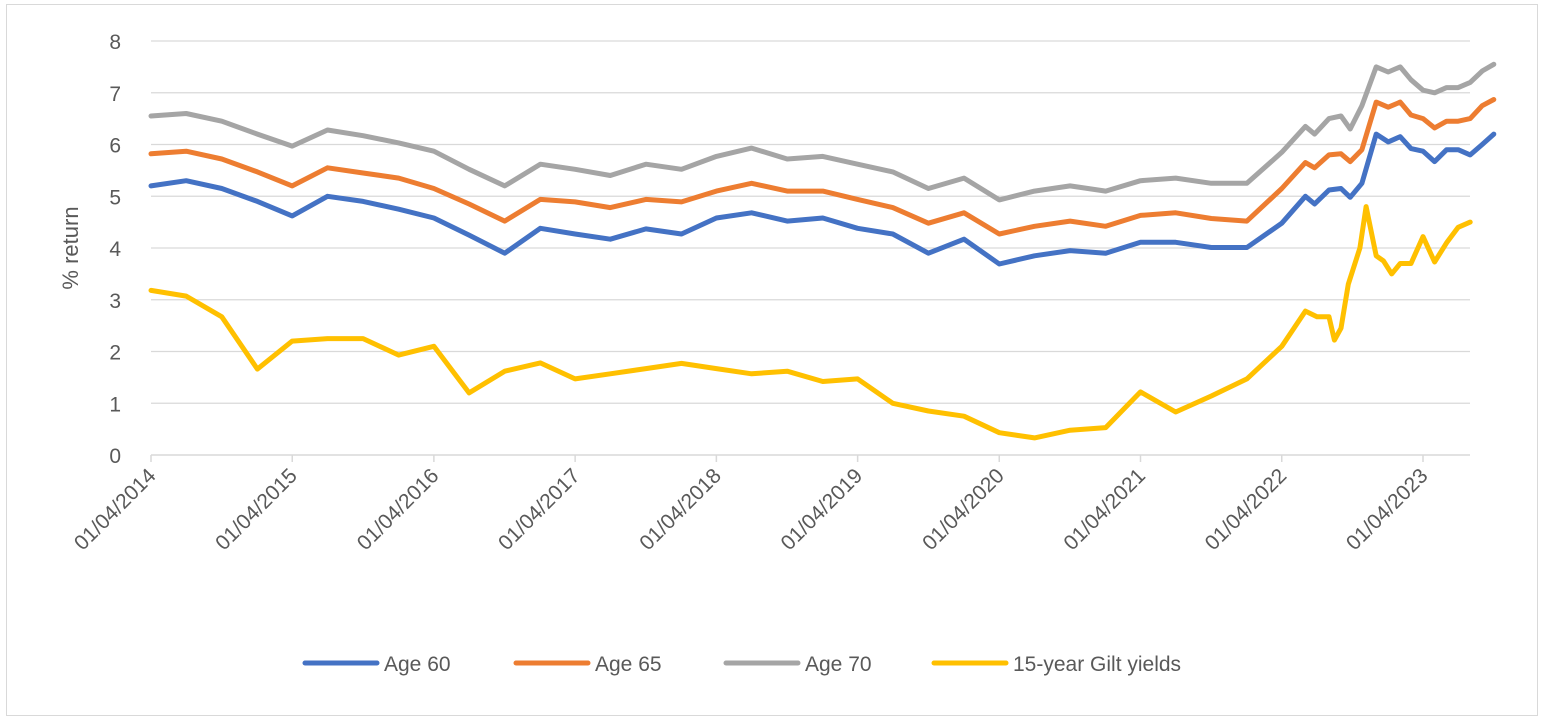  Describe the element at coordinates (70, 247) in the screenshot. I see `y-axis-title: % return` at that location.